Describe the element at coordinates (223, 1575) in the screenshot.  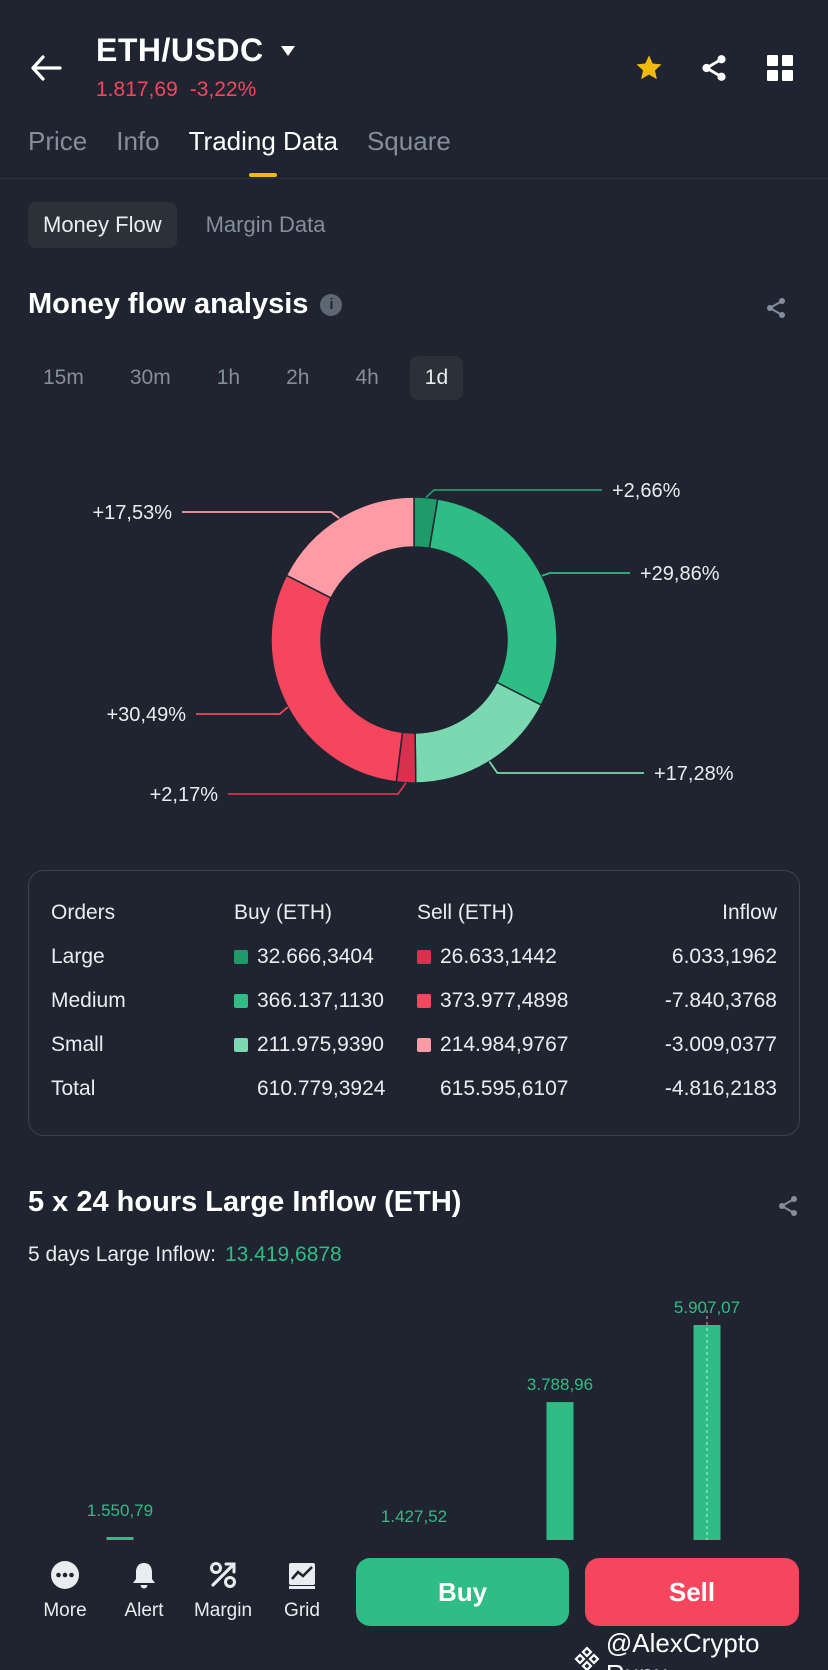
I see `margin-icon` at that location.